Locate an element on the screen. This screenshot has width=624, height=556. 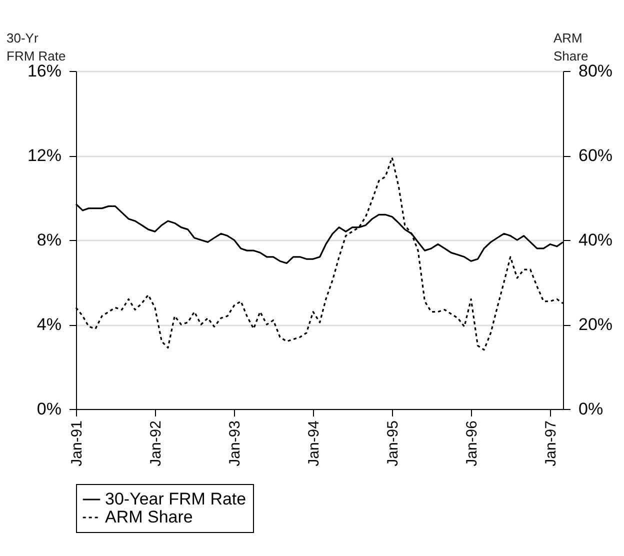
x-tick-label: Jan-94 is located at coordinates (314, 443).